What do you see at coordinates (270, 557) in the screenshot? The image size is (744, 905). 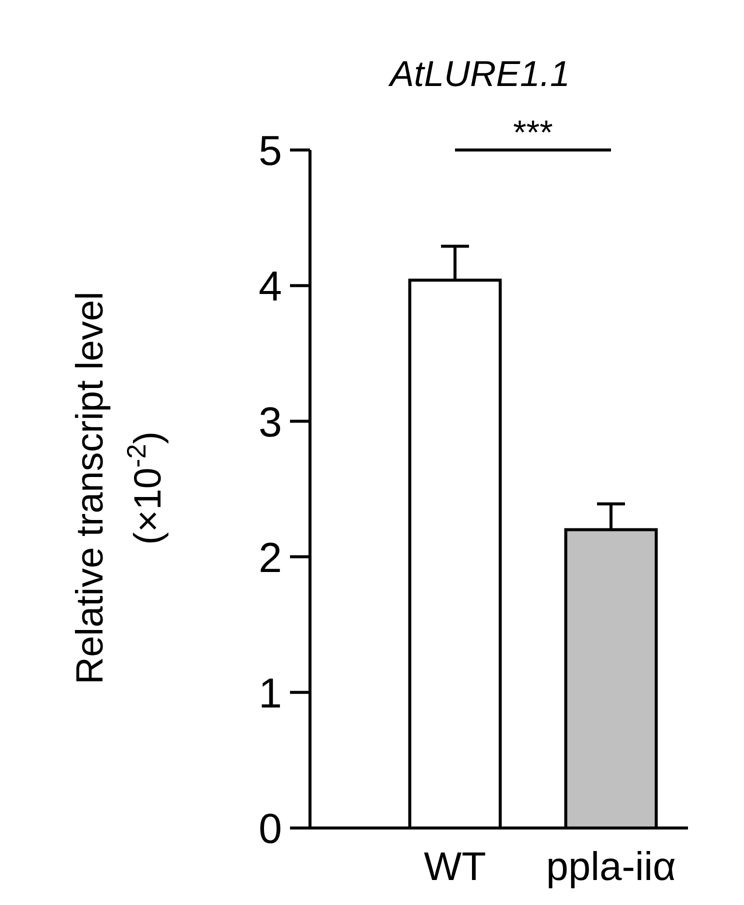 I see `y-tick-label: 2` at bounding box center [270, 557].